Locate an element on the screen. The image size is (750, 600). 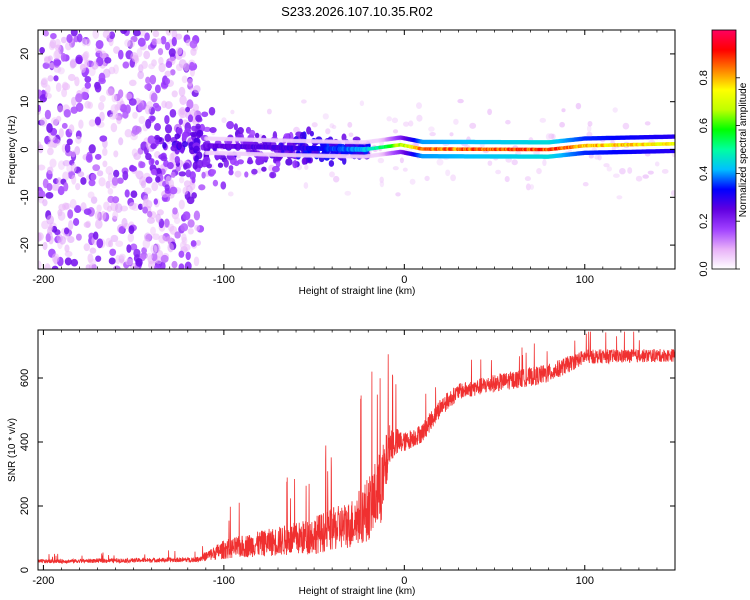
spectrogram-y-tick-label: -10 is located at coordinates (25, 197).